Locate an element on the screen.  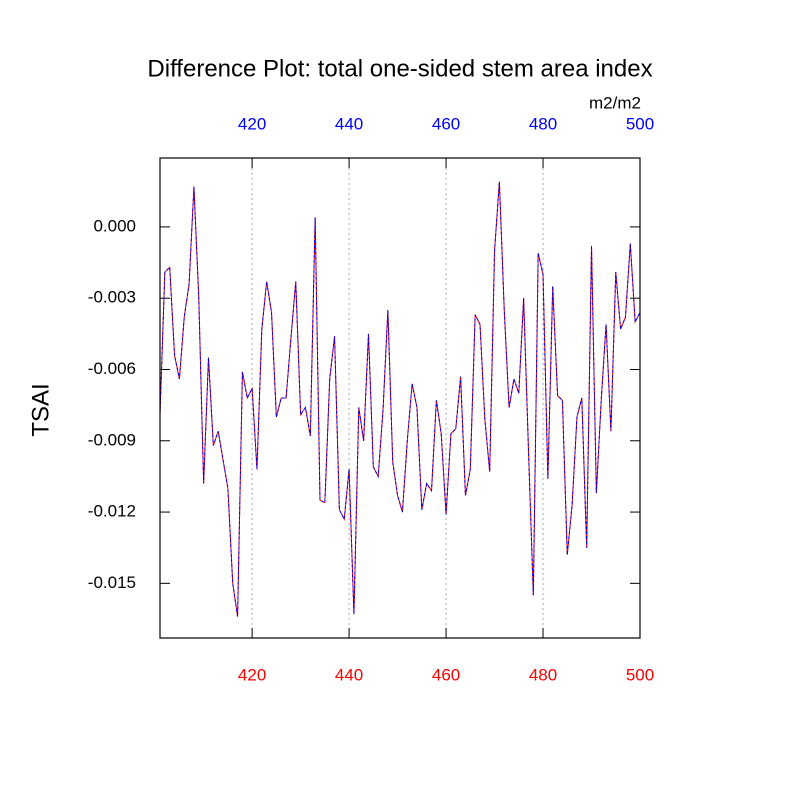
x-tick-label: 420 is located at coordinates (252, 674).